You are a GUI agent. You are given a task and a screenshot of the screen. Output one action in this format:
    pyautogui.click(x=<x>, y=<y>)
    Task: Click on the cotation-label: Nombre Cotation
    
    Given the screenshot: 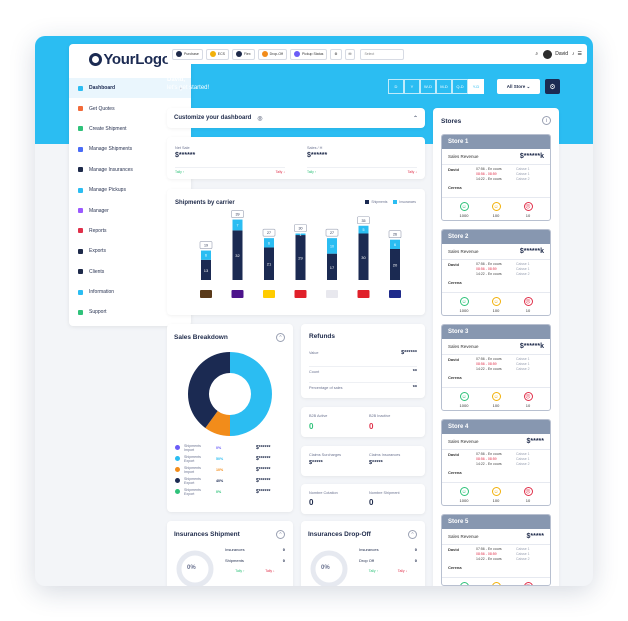 What is the action you would take?
    pyautogui.click(x=323, y=493)
    